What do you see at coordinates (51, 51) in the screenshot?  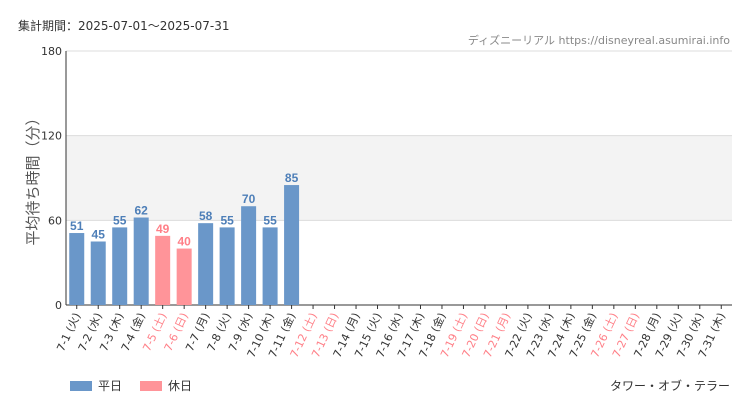 I see `y-tick-label: 180` at bounding box center [51, 51].